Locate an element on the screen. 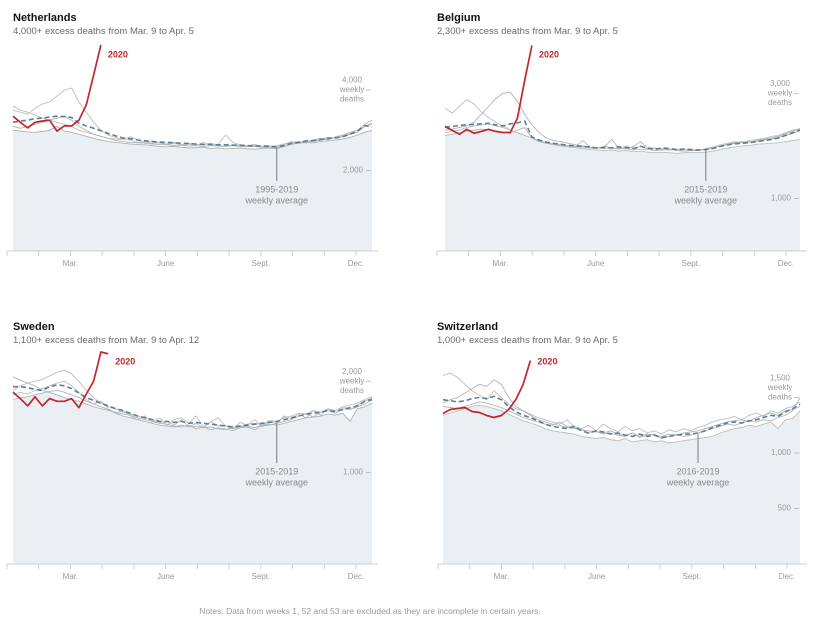 The height and width of the screenshot is (623, 825). y-tick-label: 1,500 is located at coordinates (780, 378).